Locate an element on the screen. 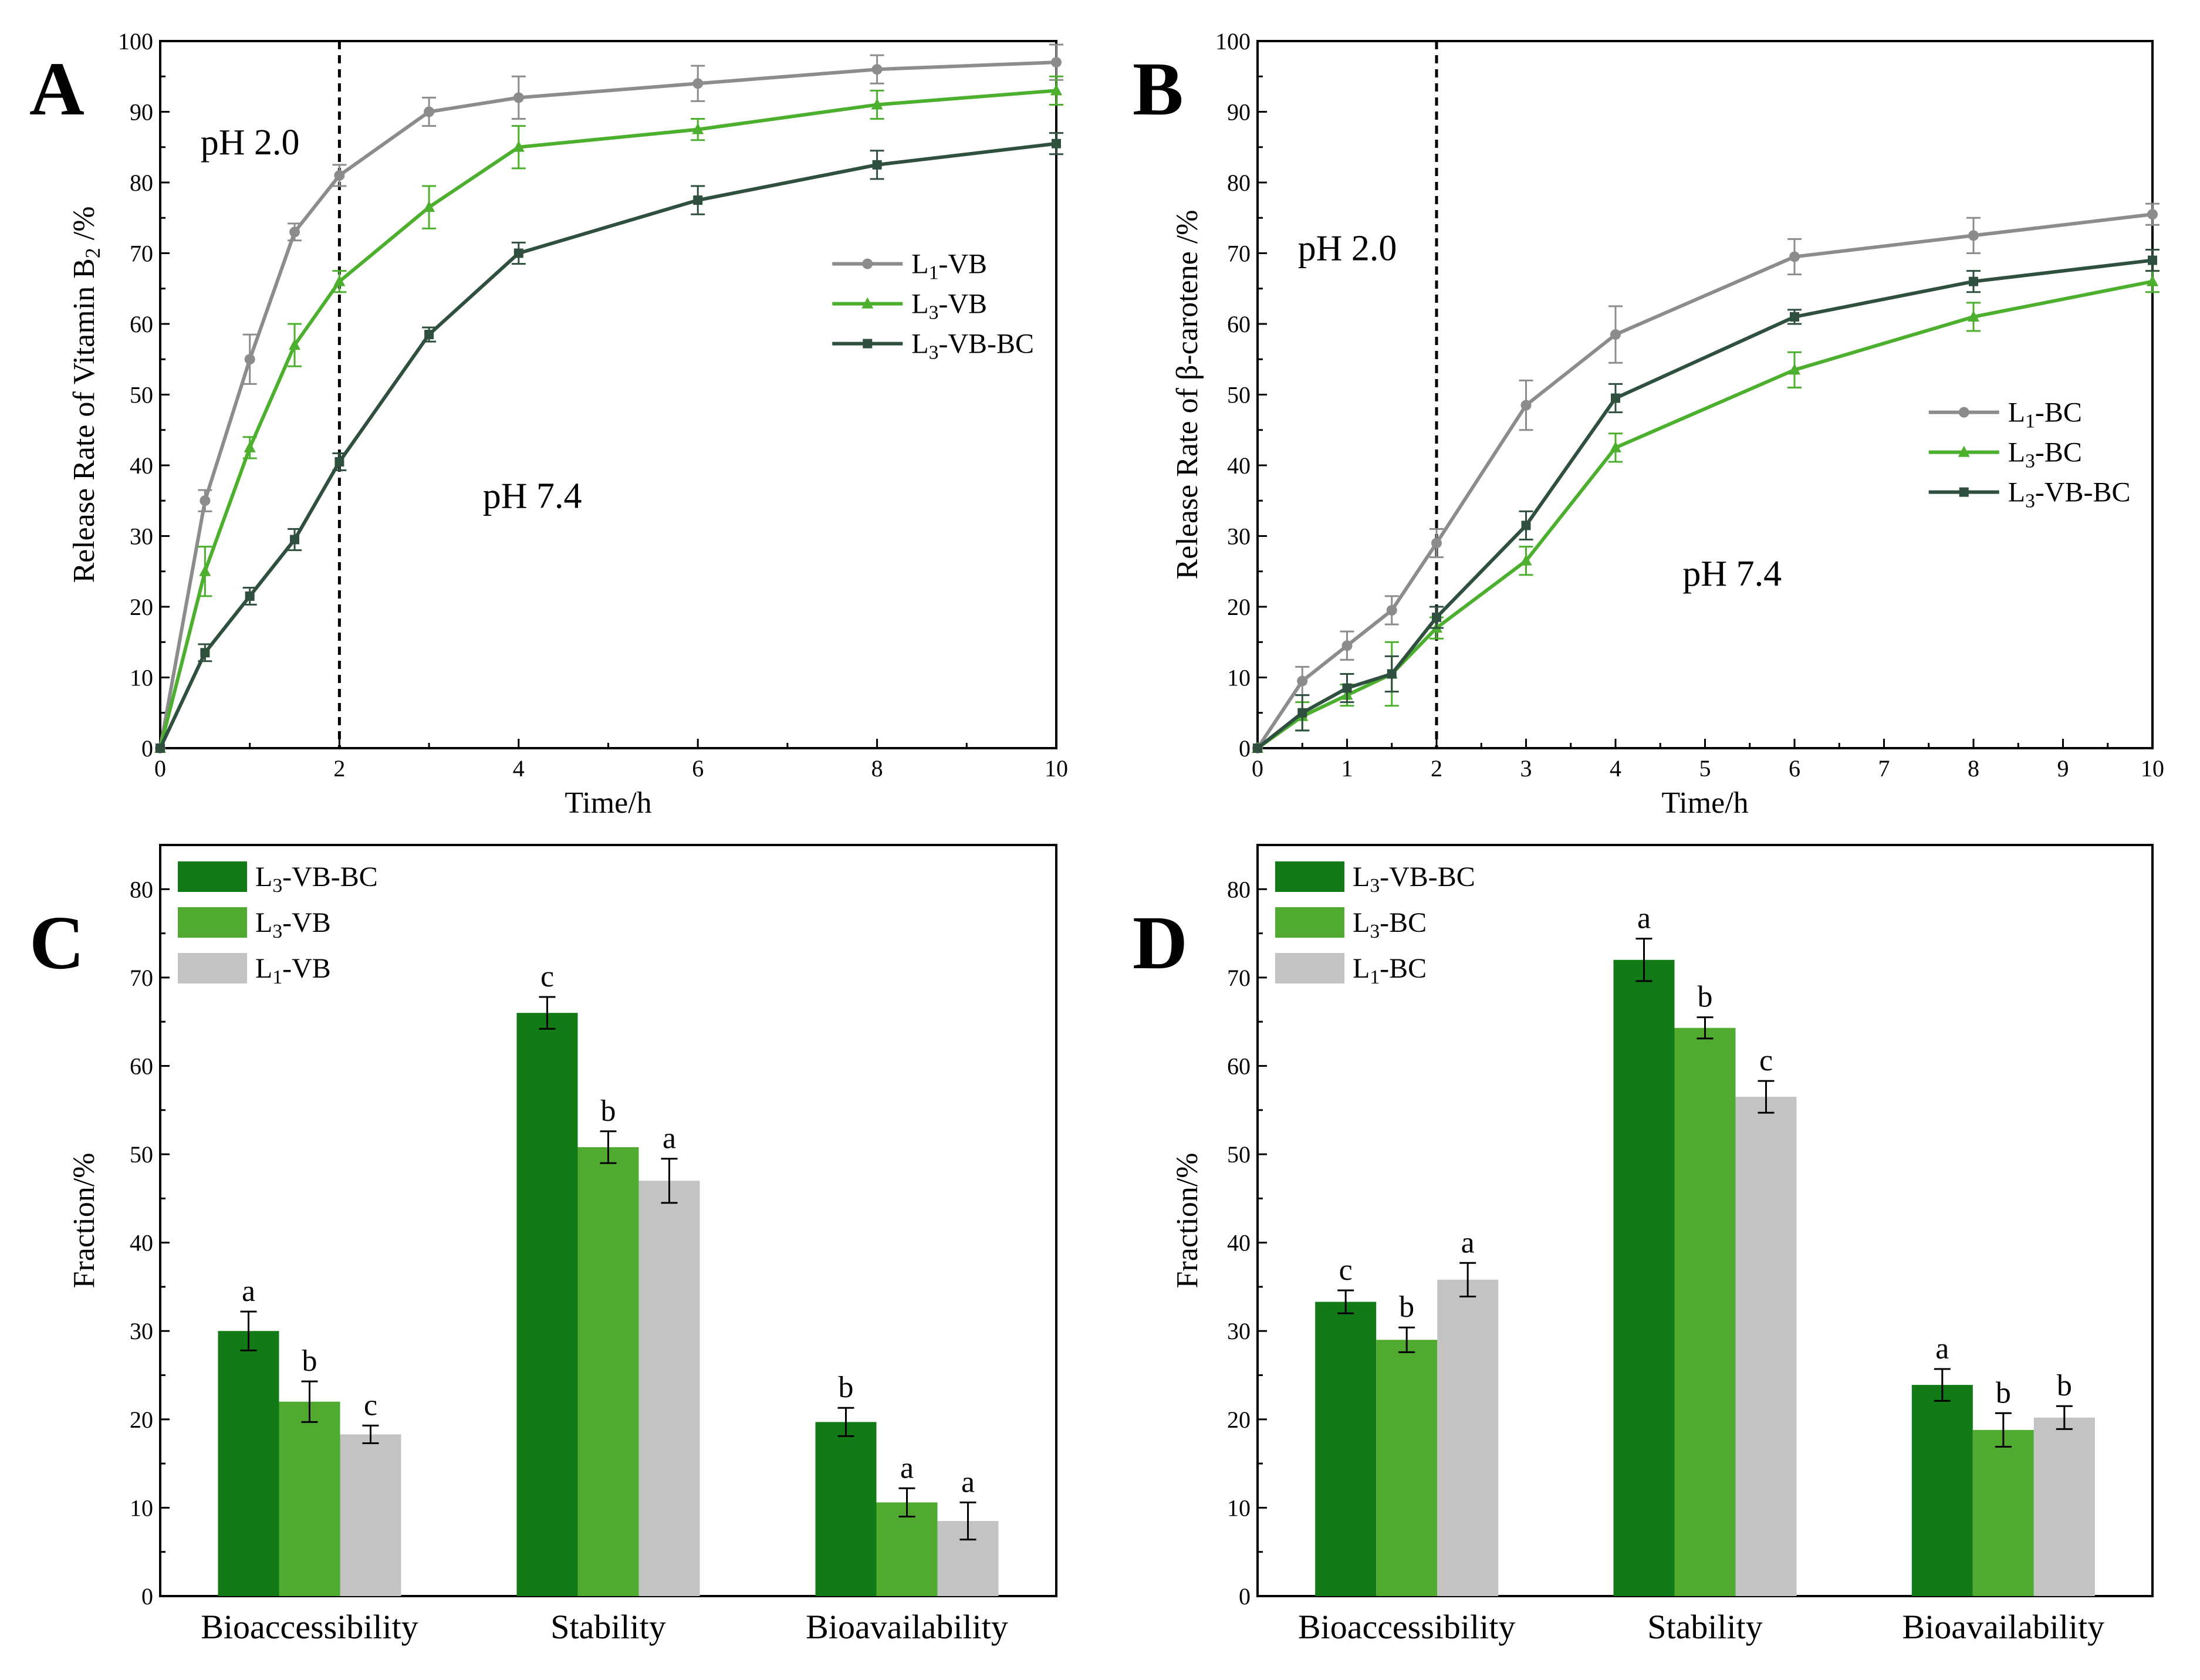  y-tick-label: 90 is located at coordinates (1239, 113).